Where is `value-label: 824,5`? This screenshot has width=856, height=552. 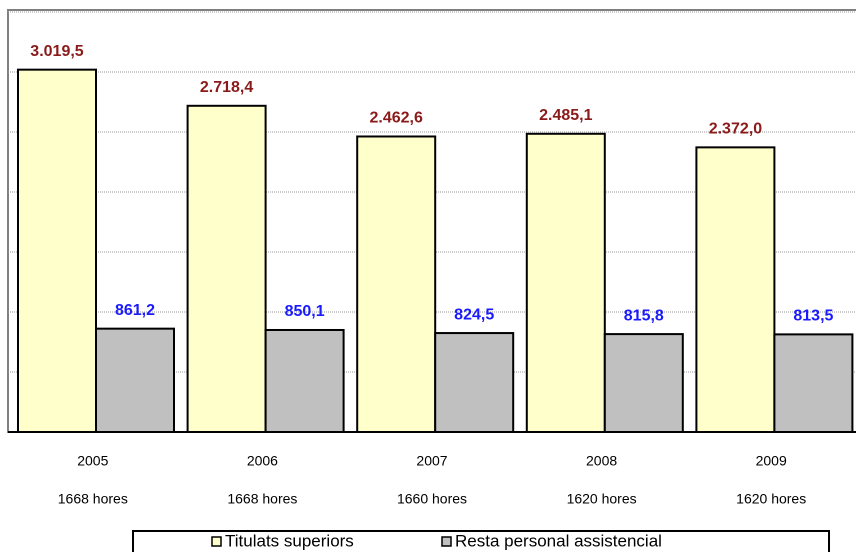 value-label: 824,5 is located at coordinates (474, 314).